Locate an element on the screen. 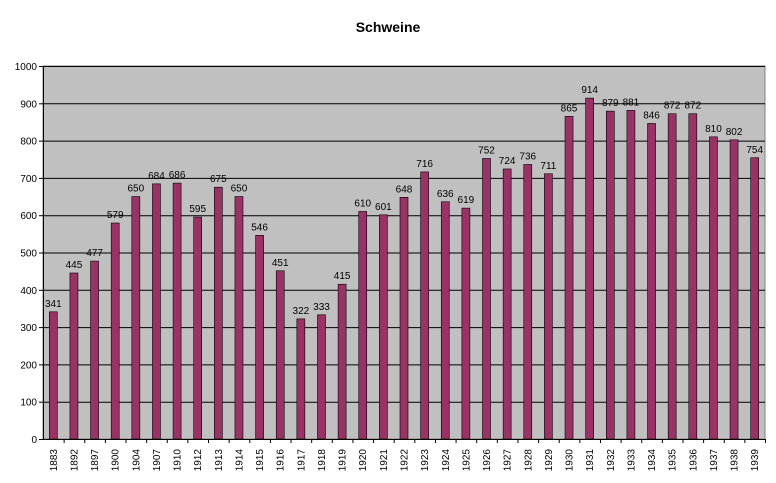  bar-1932 is located at coordinates (610, 275).